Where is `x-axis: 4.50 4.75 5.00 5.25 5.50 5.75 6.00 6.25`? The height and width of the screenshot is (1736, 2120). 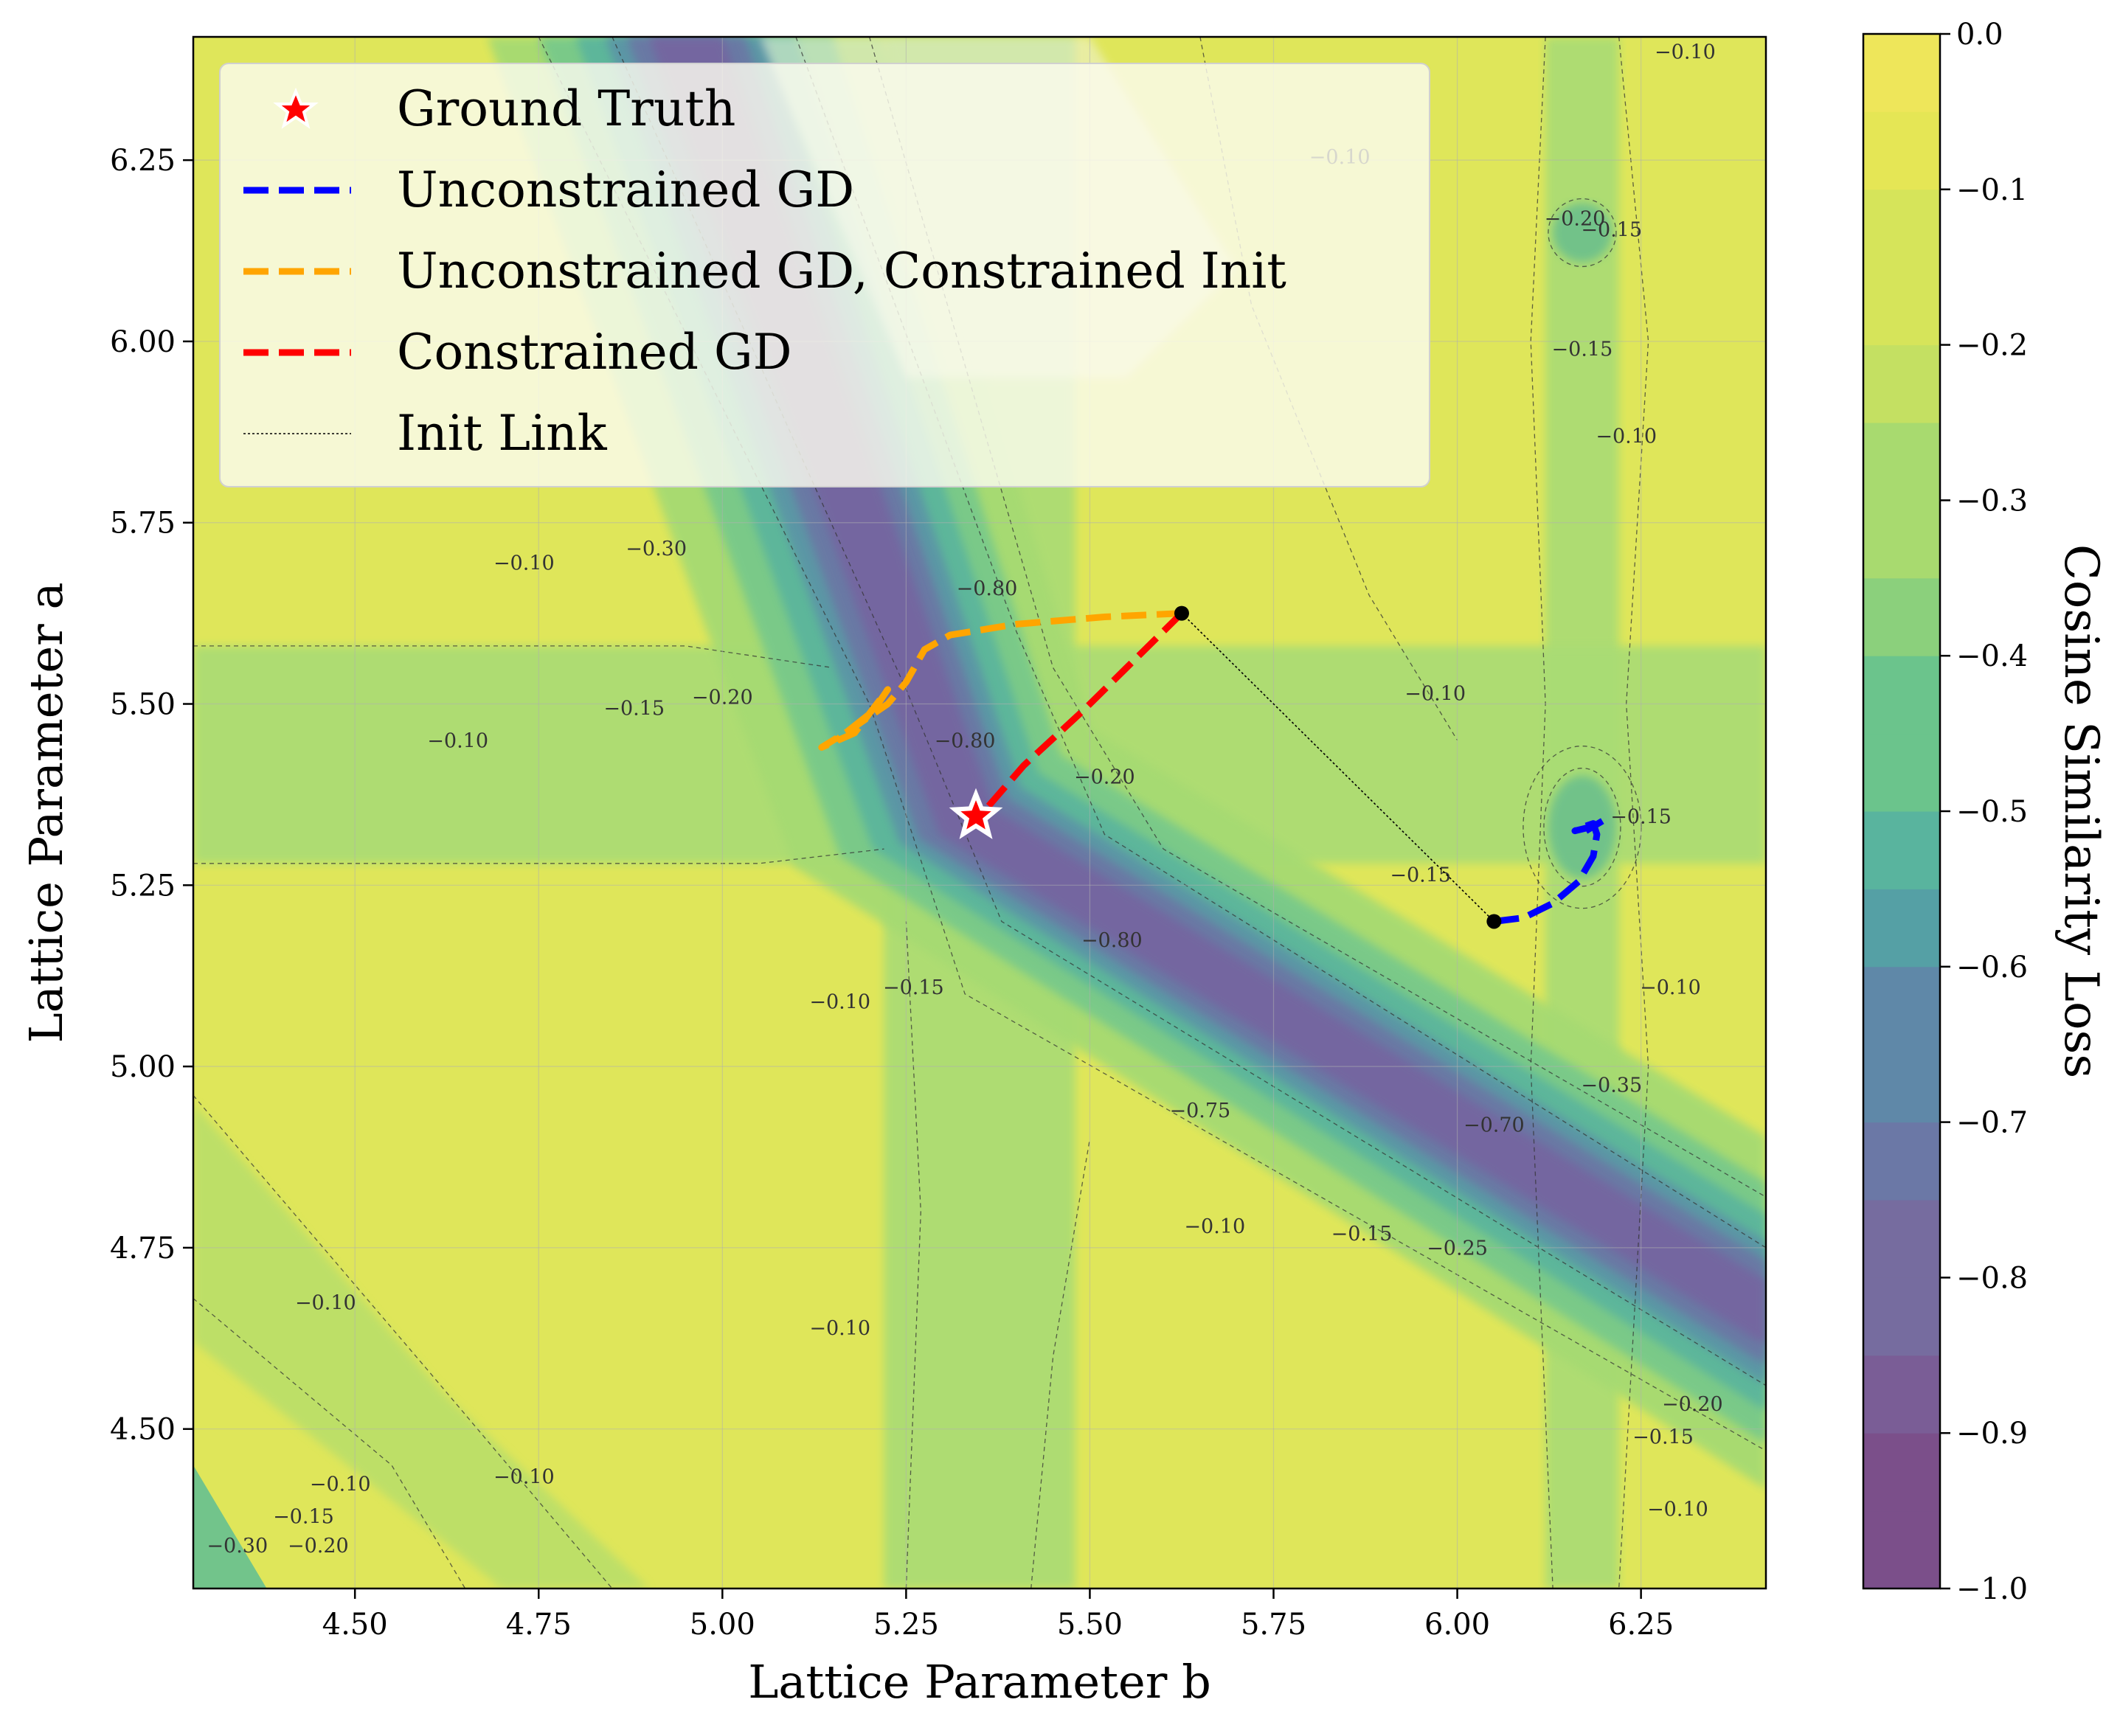
x-axis: 4.50 4.75 5.00 5.25 5.50 5.75 6.00 6.25 is located at coordinates (998, 1616).